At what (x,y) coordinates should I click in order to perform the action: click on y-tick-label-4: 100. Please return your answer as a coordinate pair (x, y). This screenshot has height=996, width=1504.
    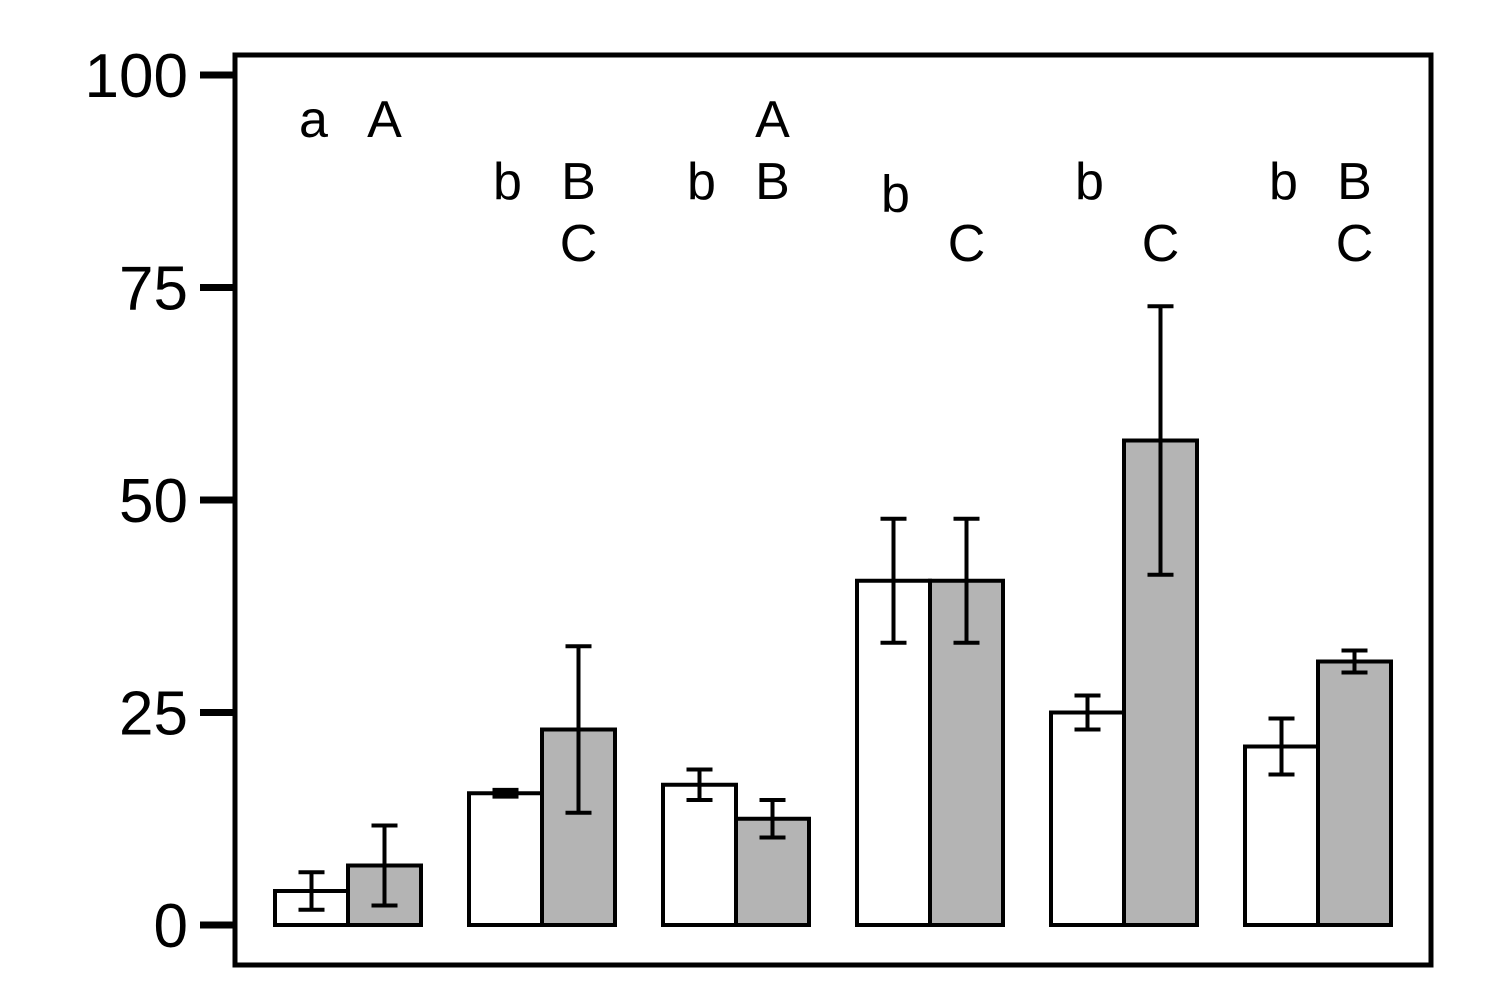
    Looking at the image, I should click on (136, 76).